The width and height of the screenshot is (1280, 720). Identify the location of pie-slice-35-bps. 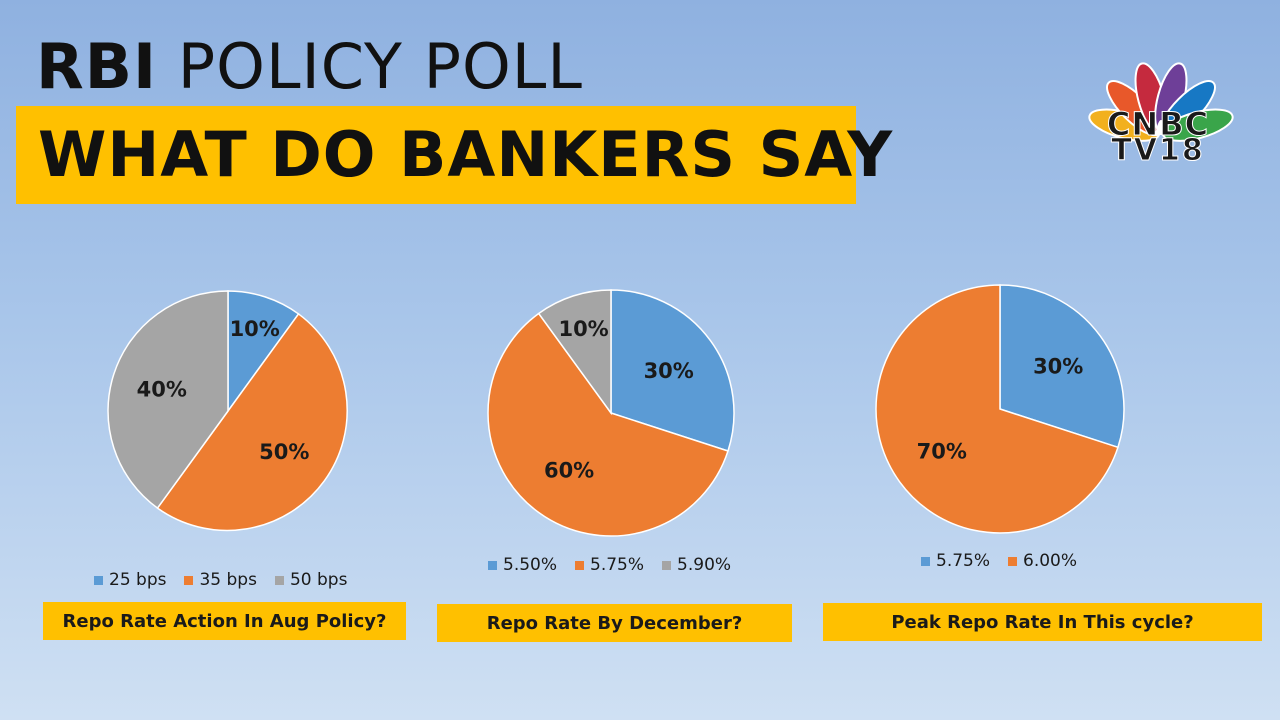
(252, 422).